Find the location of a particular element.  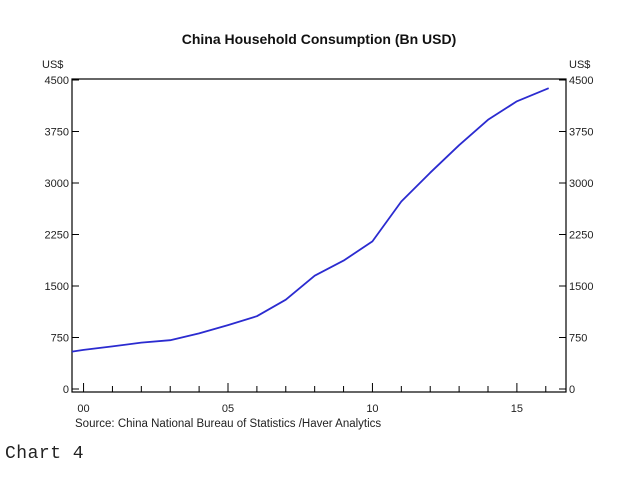

chart-caption: Chart 4 is located at coordinates (45, 454).